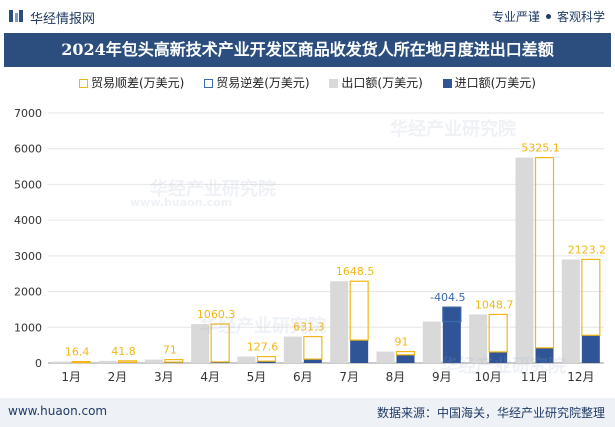  Describe the element at coordinates (28, 149) in the screenshot. I see `y-tick-label: 6000` at that location.